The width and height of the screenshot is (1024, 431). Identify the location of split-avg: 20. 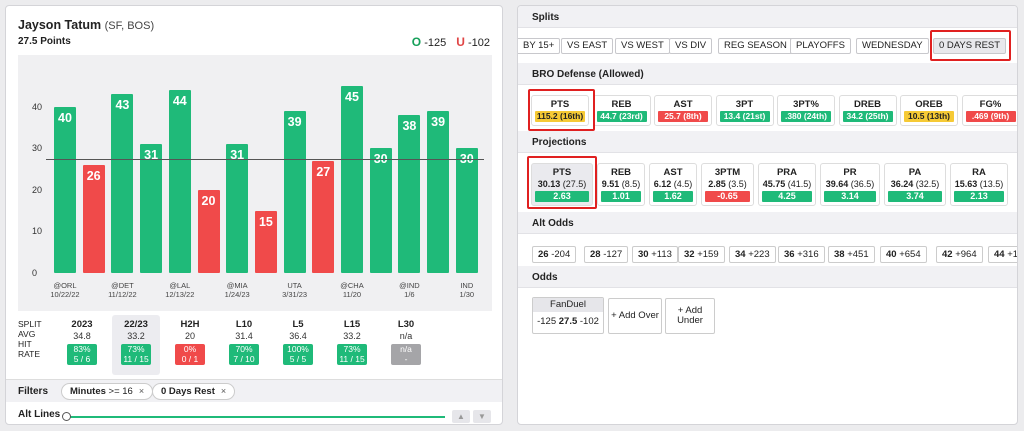
(189, 336).